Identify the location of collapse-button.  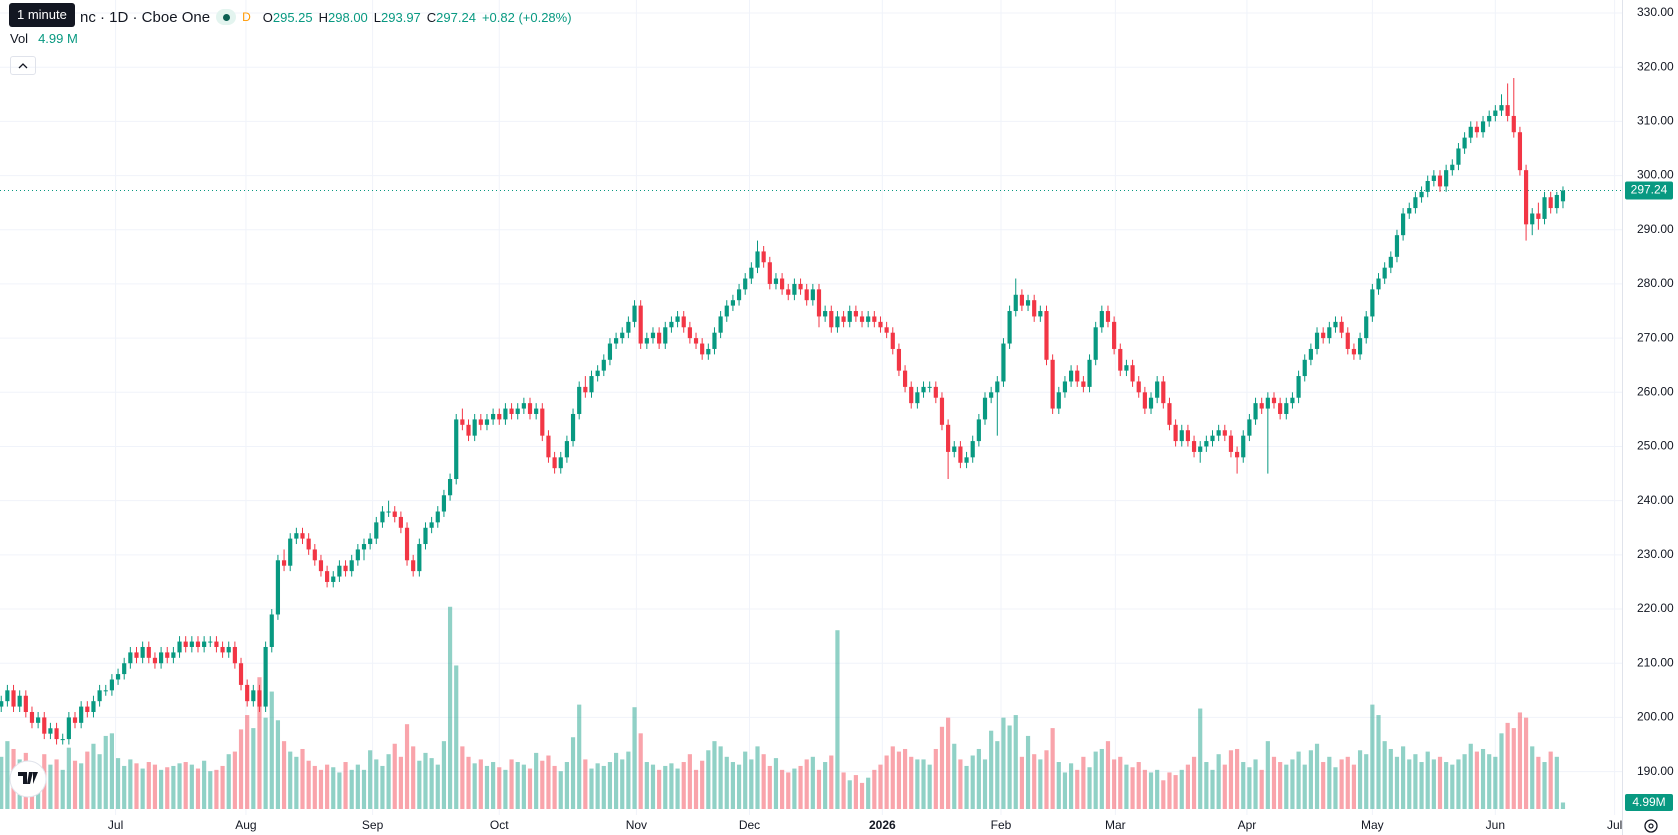
(23, 65).